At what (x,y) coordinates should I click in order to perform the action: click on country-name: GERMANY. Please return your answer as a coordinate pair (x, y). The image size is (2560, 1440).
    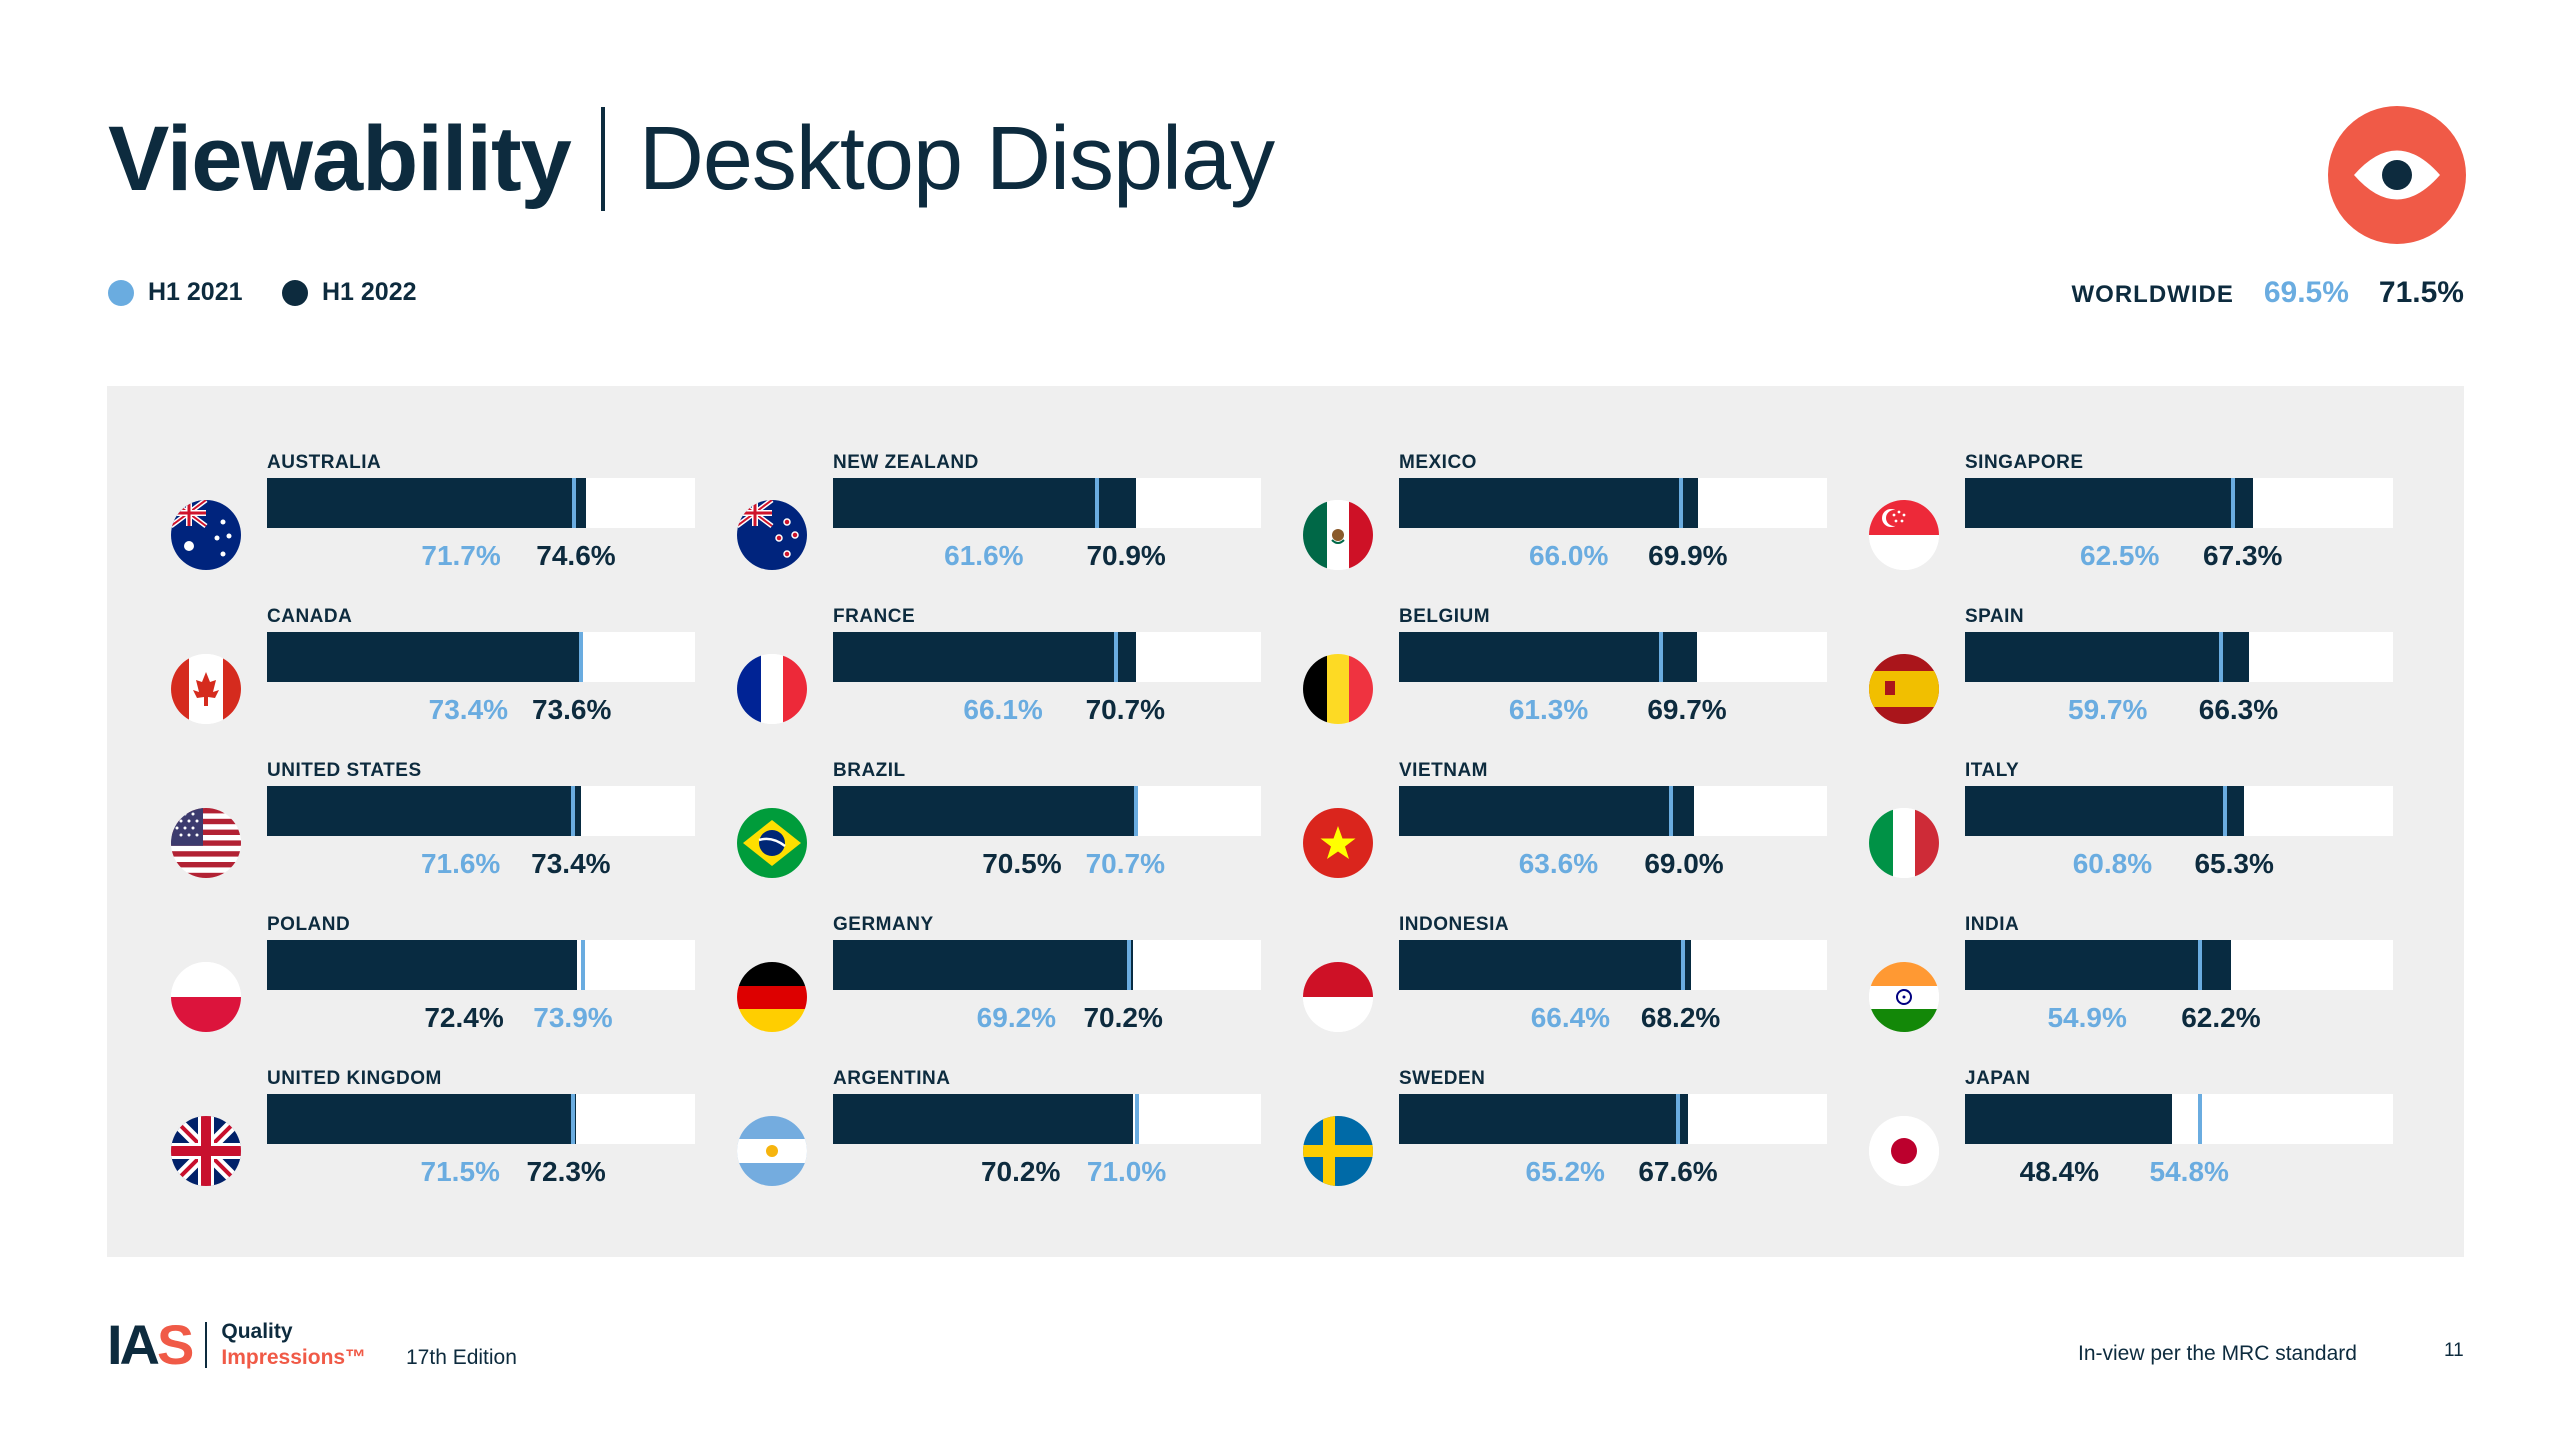
    Looking at the image, I should click on (883, 924).